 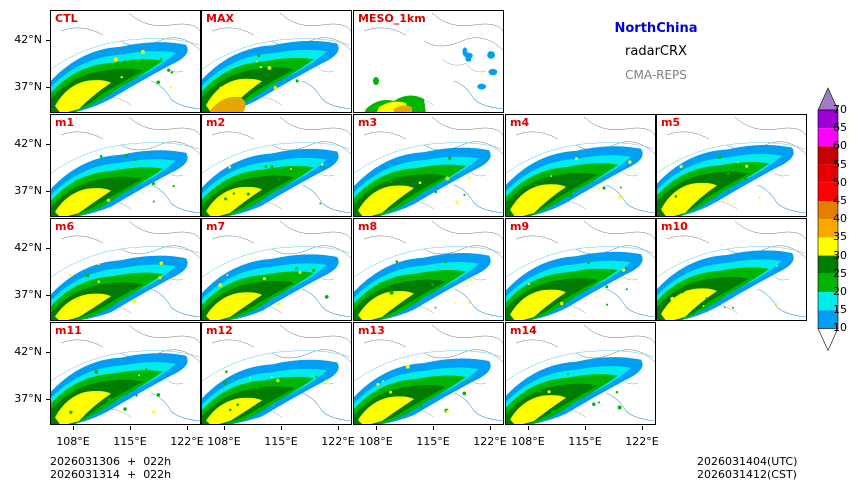 I want to click on map-panel-m7: m7, so click(x=276, y=269).